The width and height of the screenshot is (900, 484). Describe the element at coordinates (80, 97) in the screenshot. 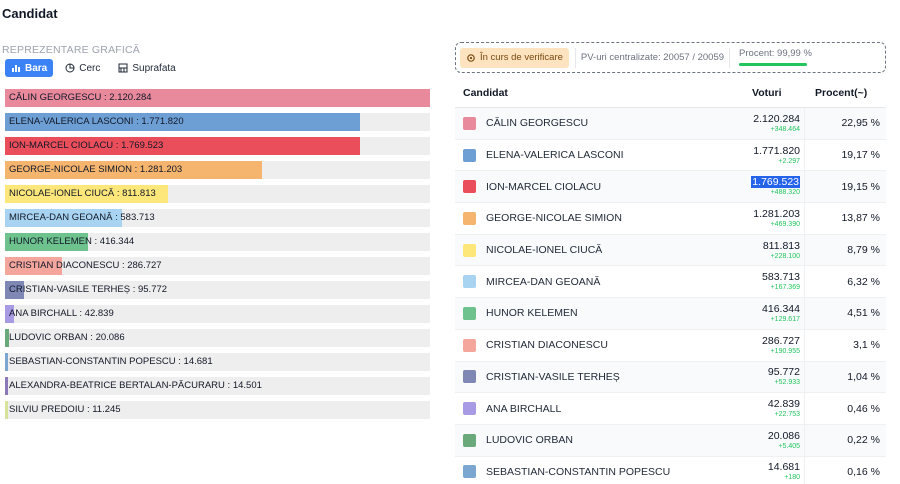

I see `bar-label: CĂLIN GEORGESCU : 2.120.284` at that location.